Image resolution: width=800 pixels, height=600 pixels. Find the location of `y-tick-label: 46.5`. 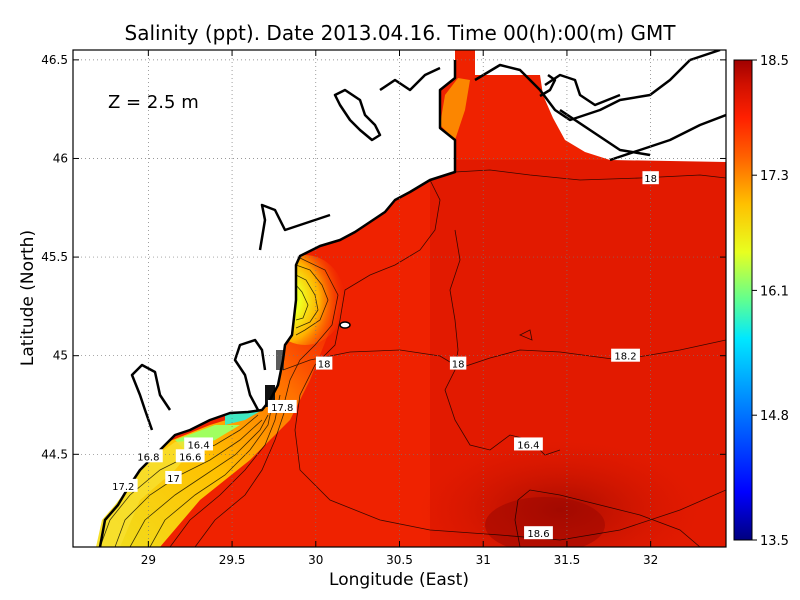

y-tick-label: 46.5 is located at coordinates (54, 60).